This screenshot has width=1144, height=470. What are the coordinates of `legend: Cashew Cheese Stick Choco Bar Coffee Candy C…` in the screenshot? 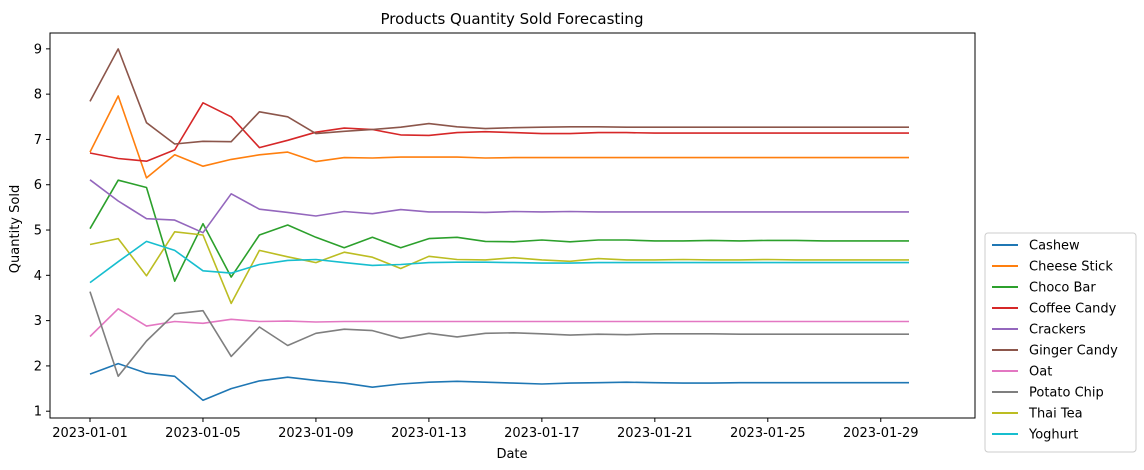 It's located at (1060, 342).